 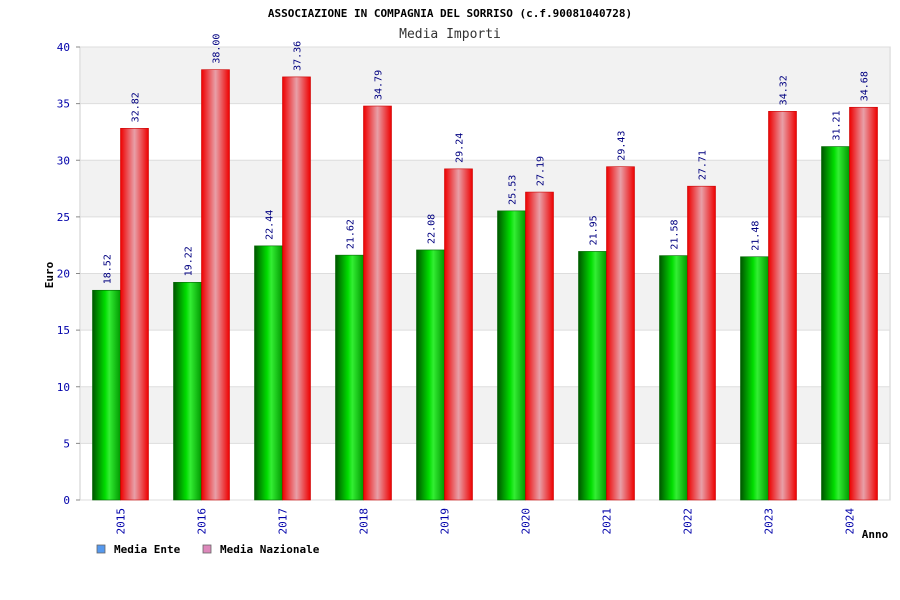 What do you see at coordinates (187, 391) in the screenshot?
I see `bar-media-ente-2016` at bounding box center [187, 391].